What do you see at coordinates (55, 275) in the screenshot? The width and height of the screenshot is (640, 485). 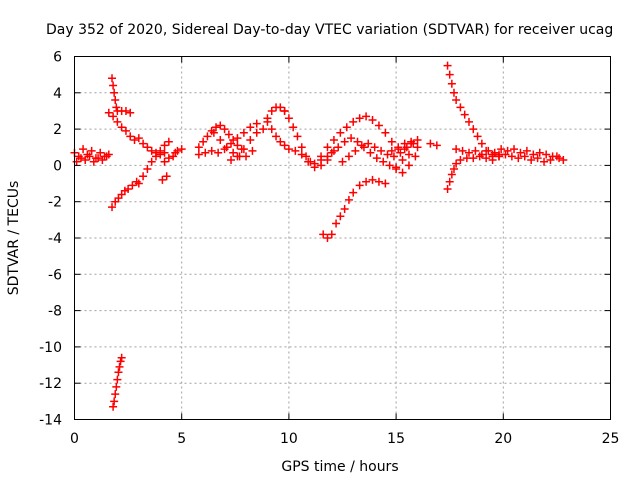 I see `y-tick-label: -6` at bounding box center [55, 275].